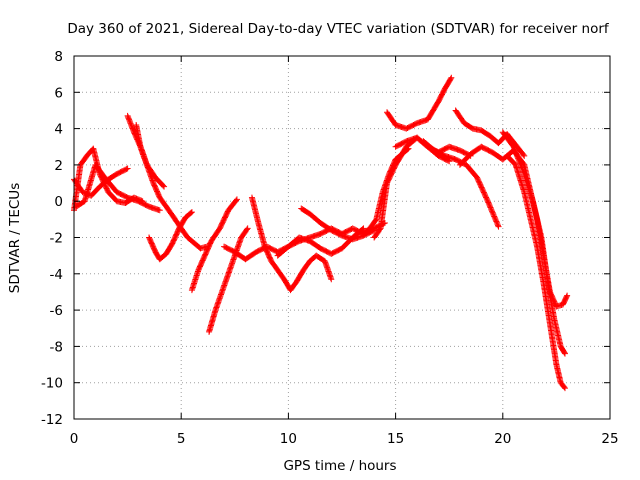 Image resolution: width=640 pixels, height=480 pixels. Describe the element at coordinates (58, 130) in the screenshot. I see `y-tick-label: 4` at that location.